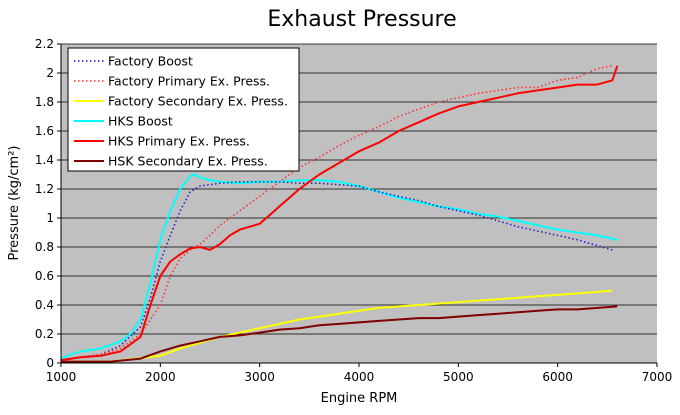  I want to click on x-tick-label: 7000, so click(657, 377).